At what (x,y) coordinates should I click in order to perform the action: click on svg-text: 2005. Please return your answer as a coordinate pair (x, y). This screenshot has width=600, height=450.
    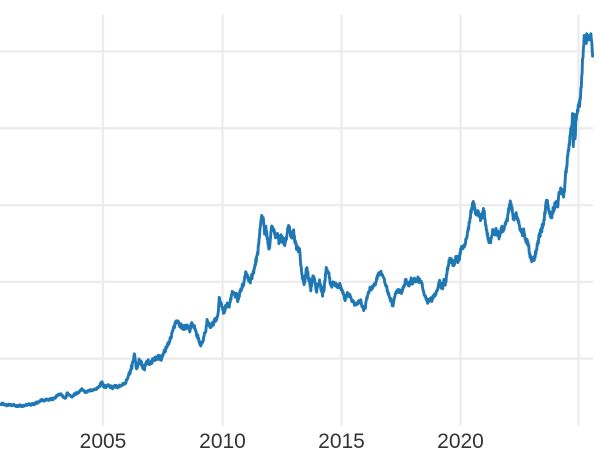
    Looking at the image, I should click on (103, 440).